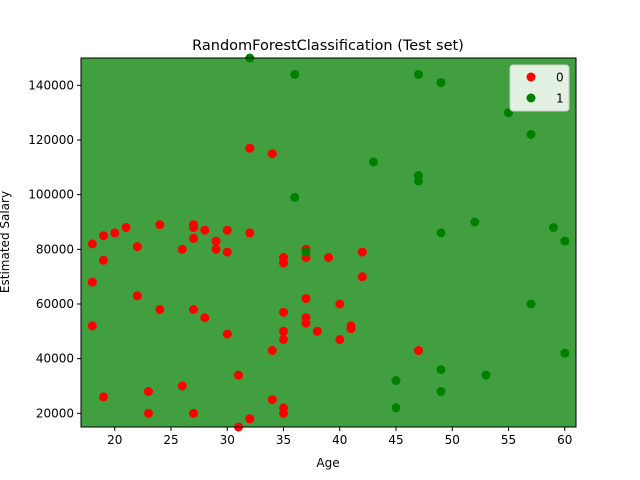  What do you see at coordinates (51, 140) in the screenshot?
I see `y-tick-label: 120000` at bounding box center [51, 140].